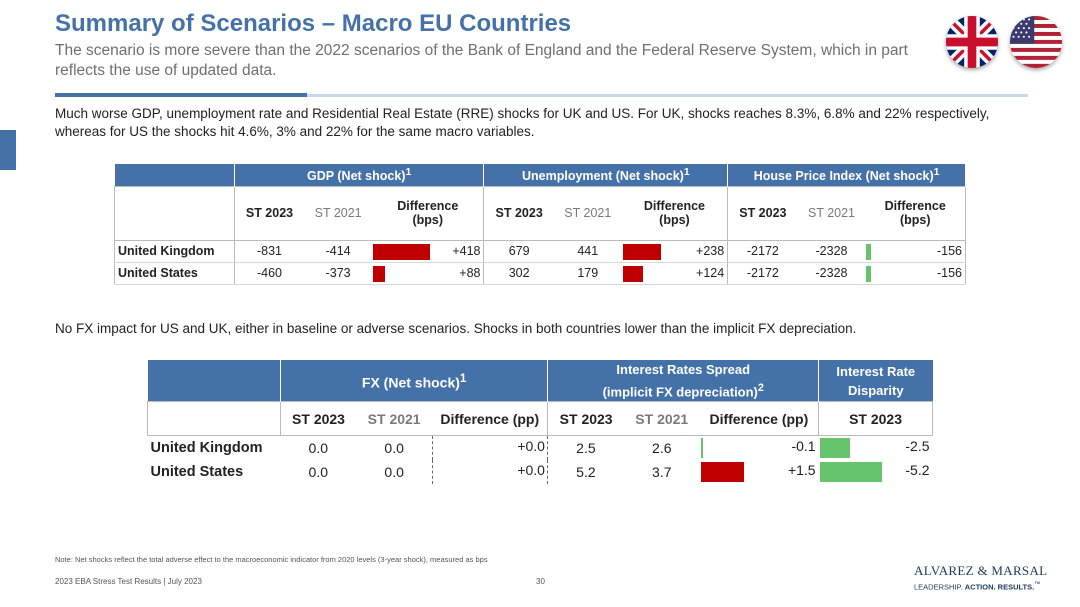  Describe the element at coordinates (414, 381) in the screenshot. I see `fx-group-header: FX (Net shock)1` at that location.